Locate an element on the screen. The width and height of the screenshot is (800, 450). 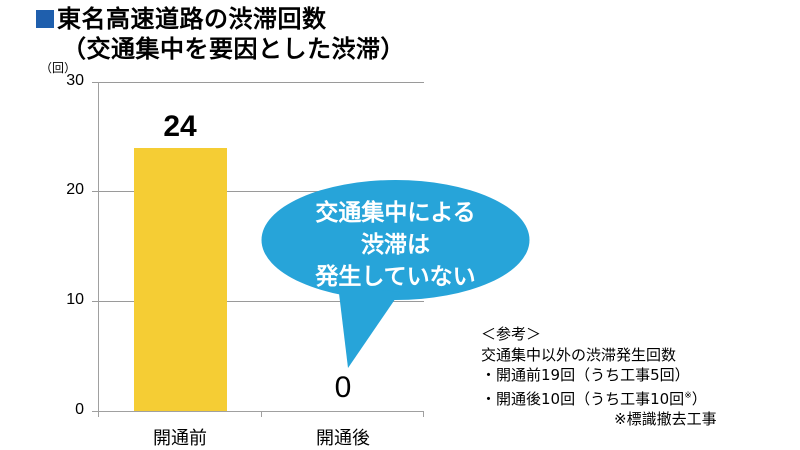
reference-item-before: ・開通前19回（うち工事5回） is located at coordinates (585, 375).